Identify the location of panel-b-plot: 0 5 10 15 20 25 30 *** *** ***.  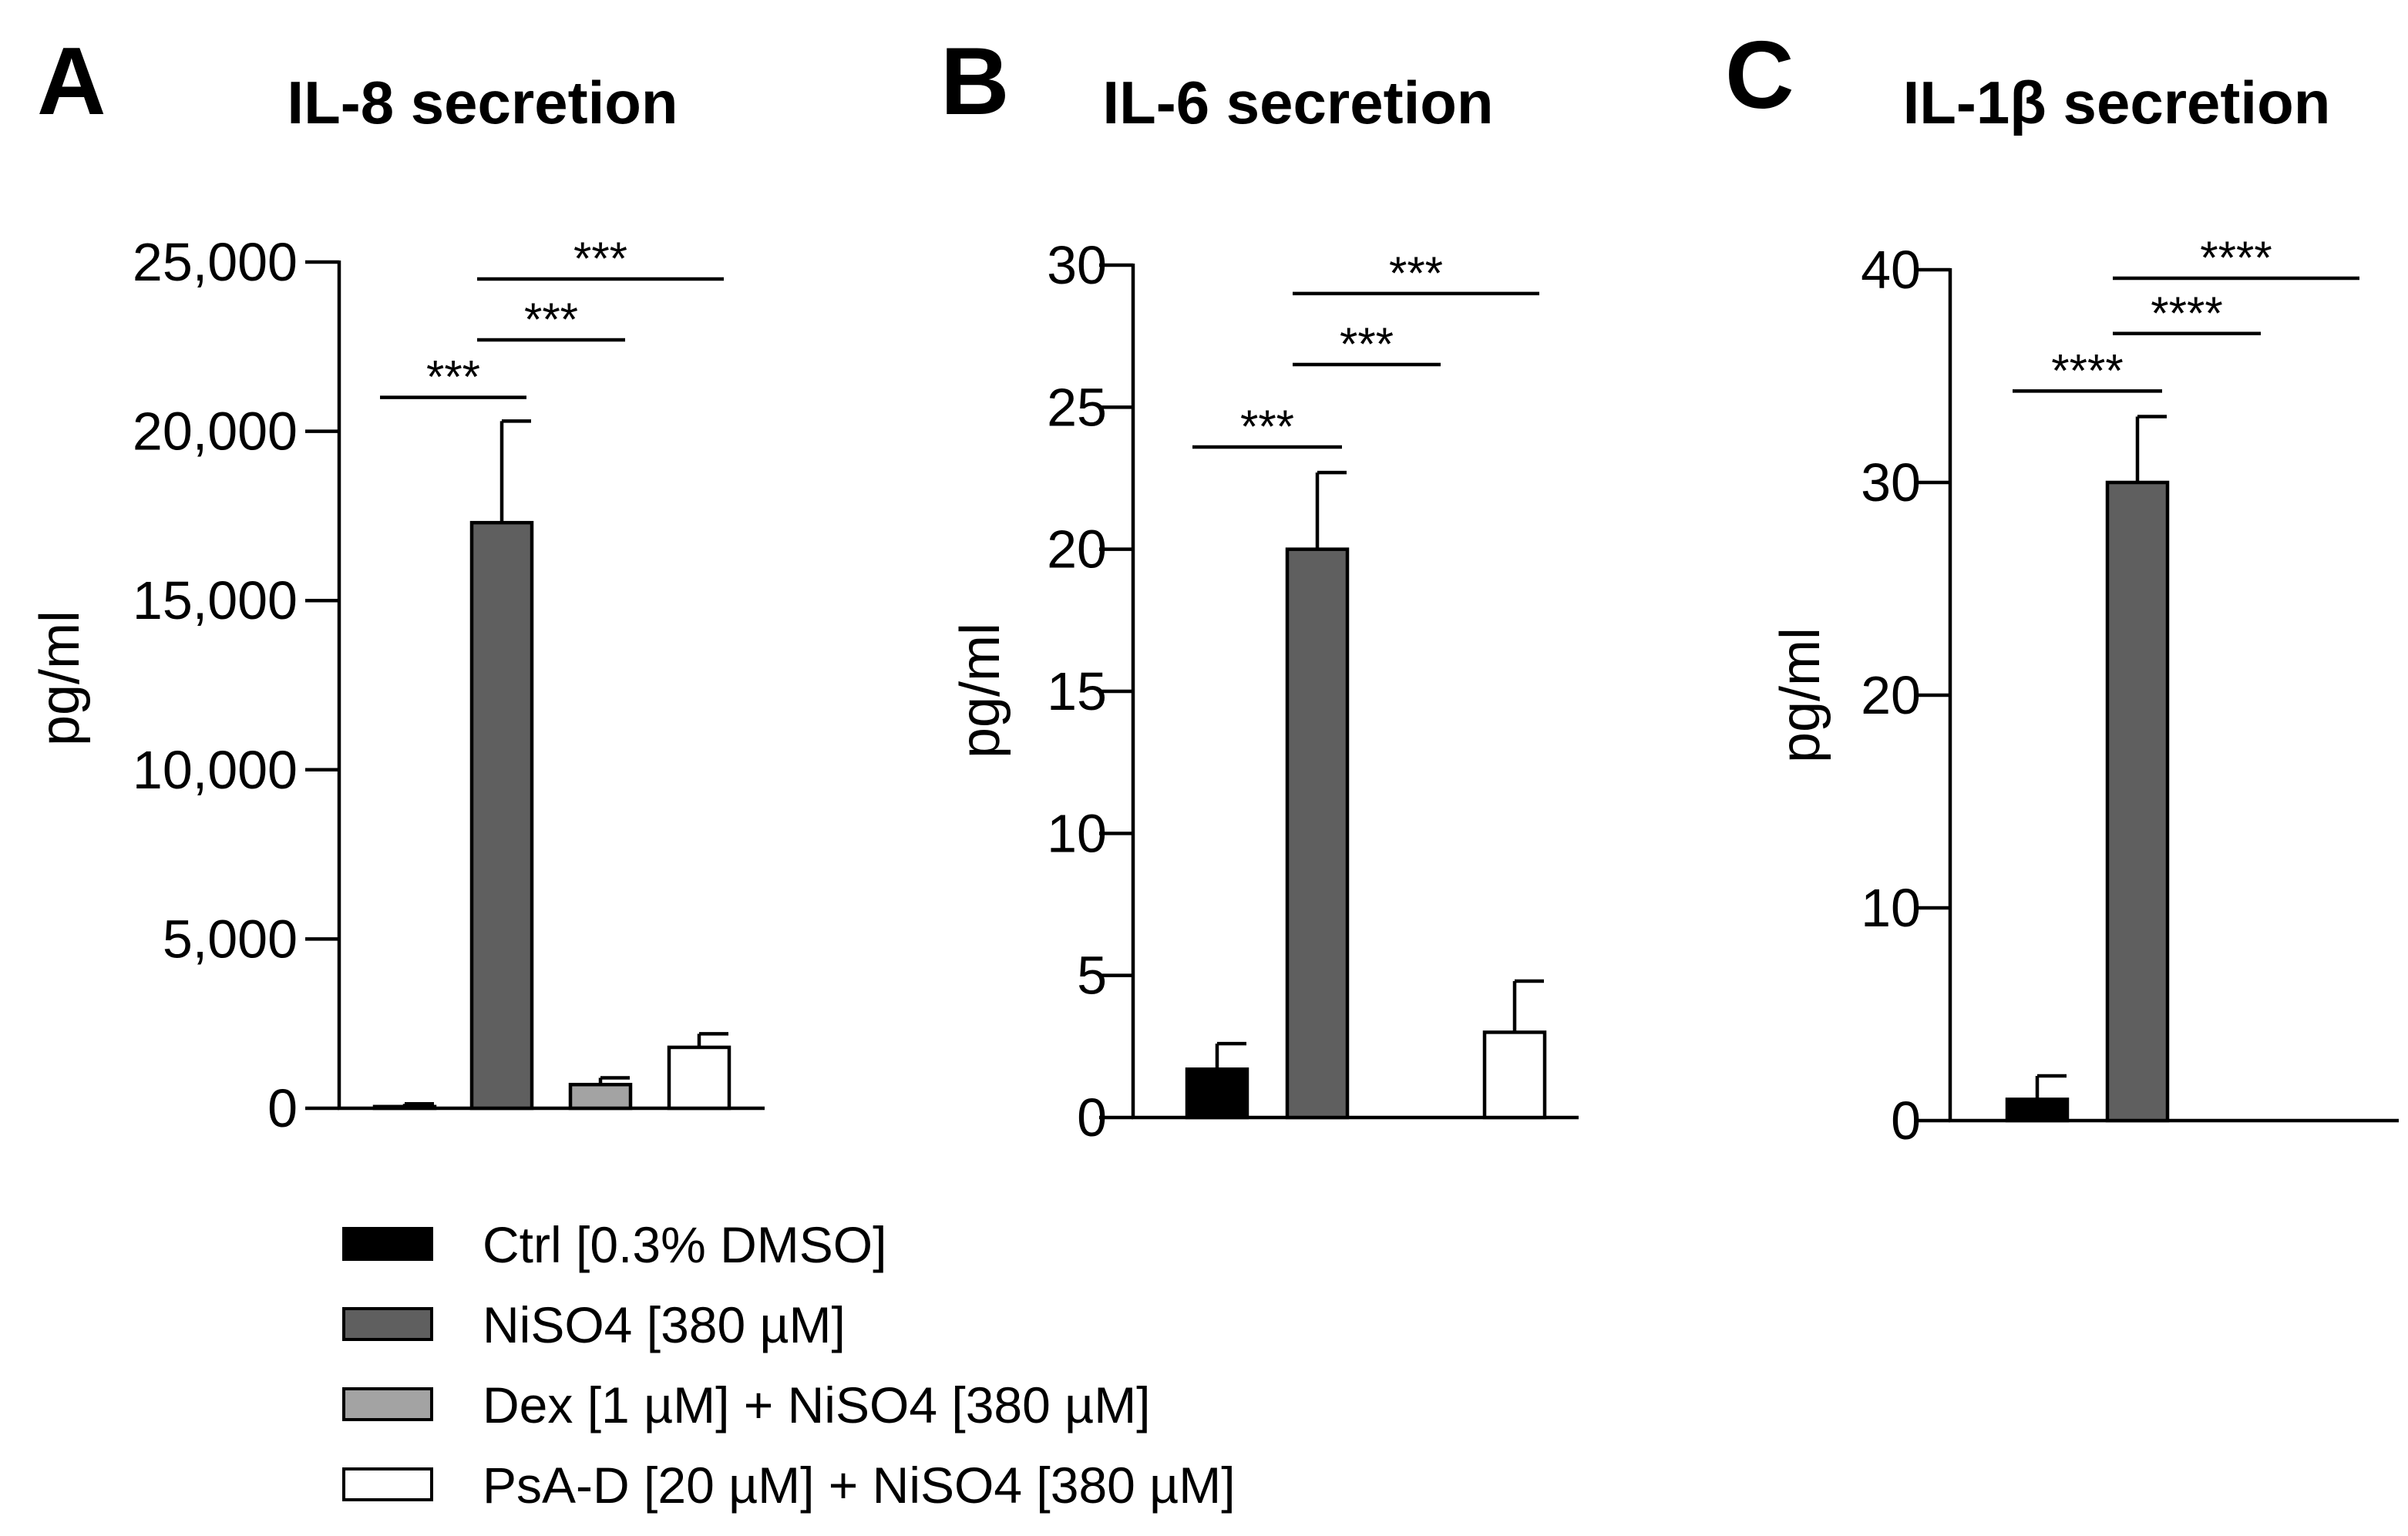
(1313, 691).